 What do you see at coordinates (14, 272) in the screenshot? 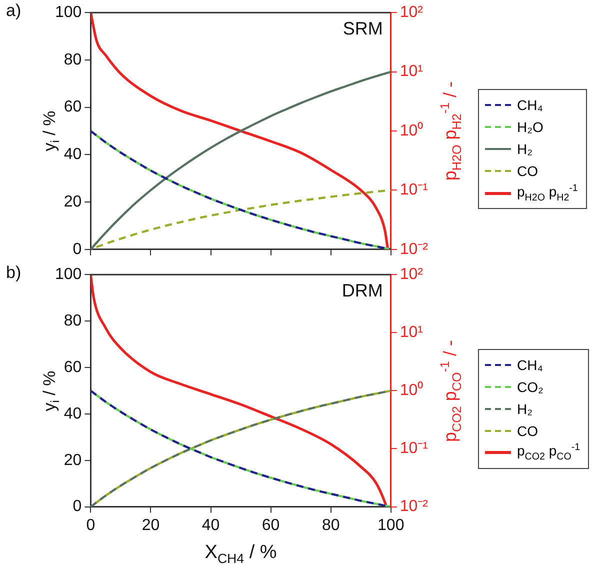
I see `text: b)` at bounding box center [14, 272].